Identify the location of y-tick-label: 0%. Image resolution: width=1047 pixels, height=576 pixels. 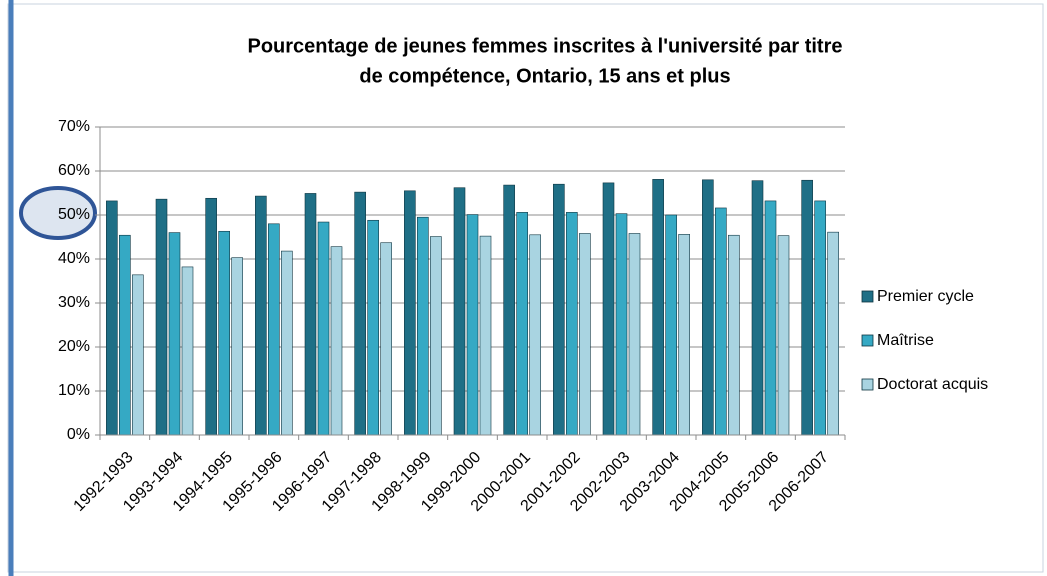
(78, 434).